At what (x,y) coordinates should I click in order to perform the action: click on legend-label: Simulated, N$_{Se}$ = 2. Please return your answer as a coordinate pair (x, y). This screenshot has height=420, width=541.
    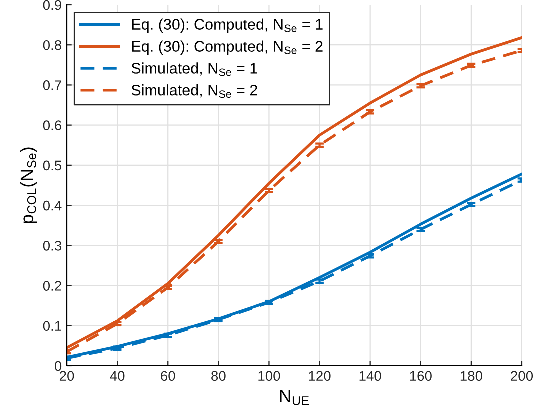
    Looking at the image, I should click on (195, 91).